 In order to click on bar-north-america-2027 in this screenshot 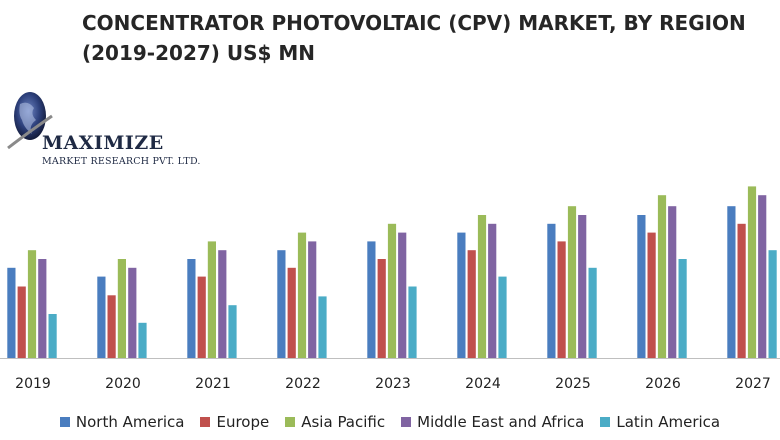, I will do `click(731, 282)`.